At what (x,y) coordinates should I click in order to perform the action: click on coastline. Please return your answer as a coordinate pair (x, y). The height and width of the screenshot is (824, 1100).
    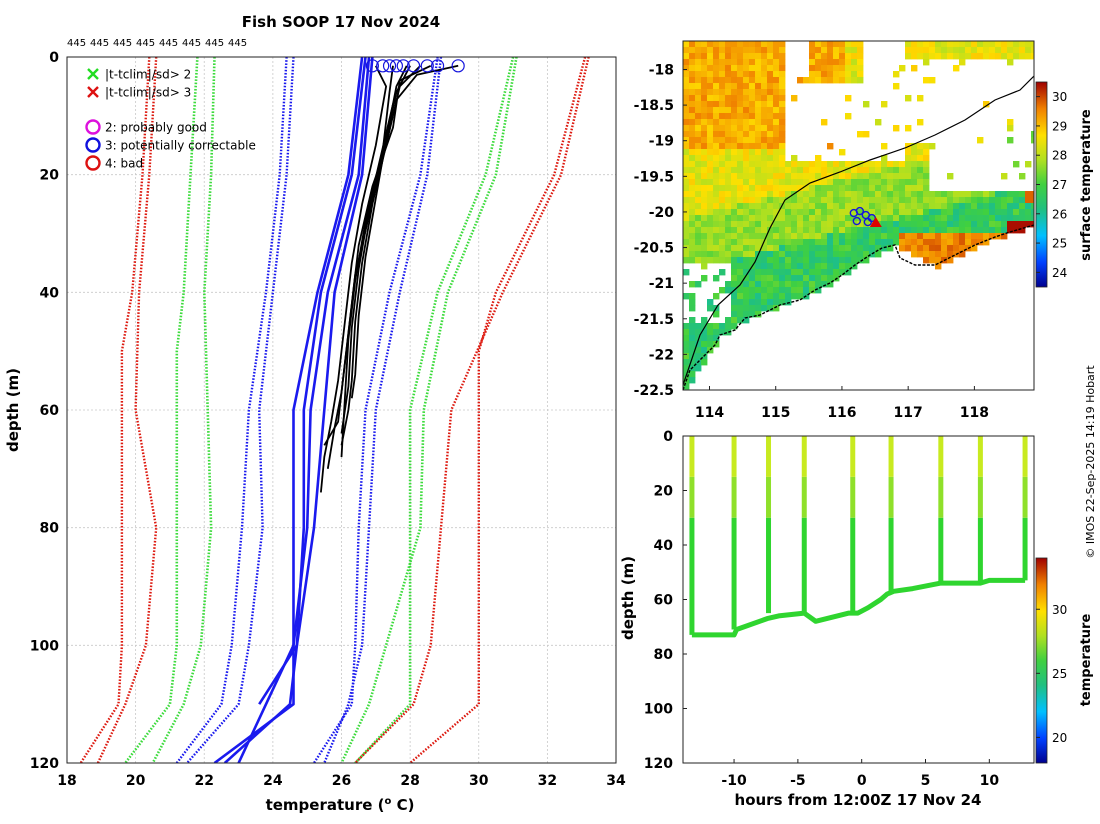
    Looking at the image, I should click on (858, 307).